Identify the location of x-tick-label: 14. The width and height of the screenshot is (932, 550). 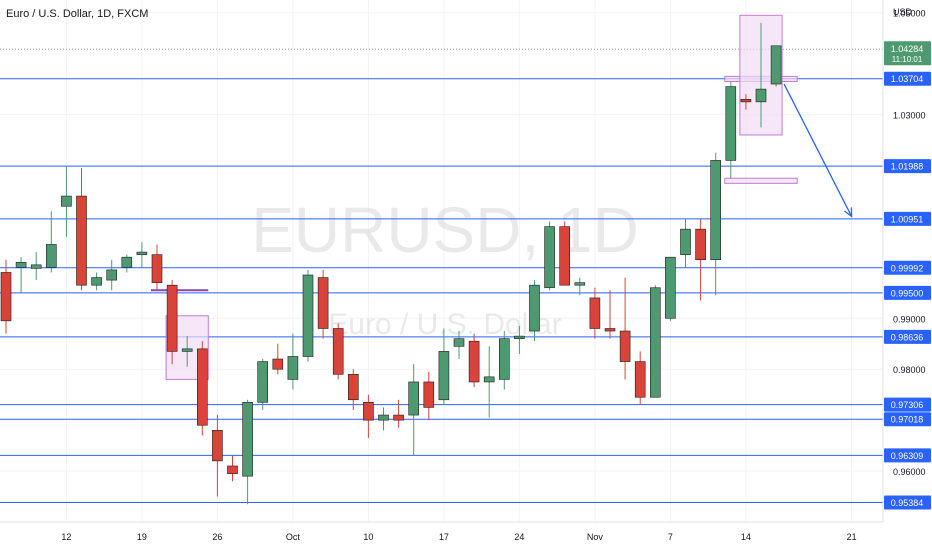
(746, 537).